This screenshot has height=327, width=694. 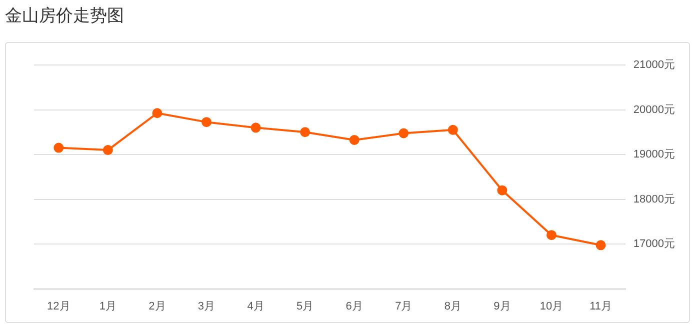 What do you see at coordinates (403, 306) in the screenshot?
I see `x-tick-label: 7月` at bounding box center [403, 306].